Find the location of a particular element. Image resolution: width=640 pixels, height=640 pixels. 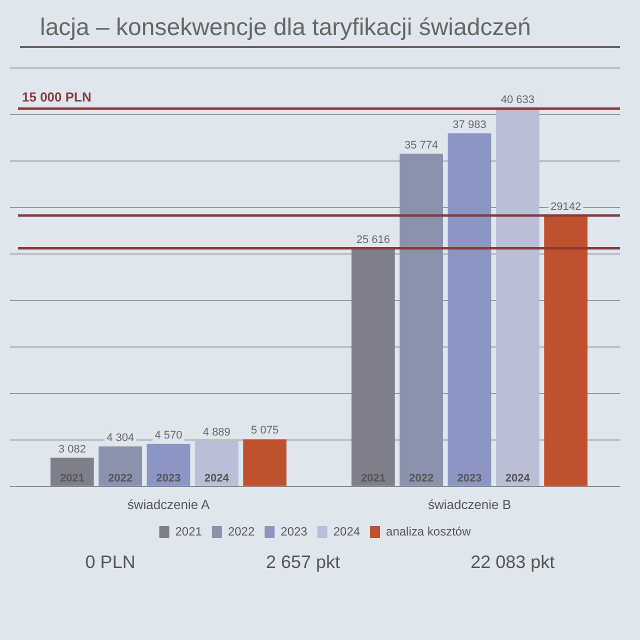

legend-label: 2021 is located at coordinates (188, 531).